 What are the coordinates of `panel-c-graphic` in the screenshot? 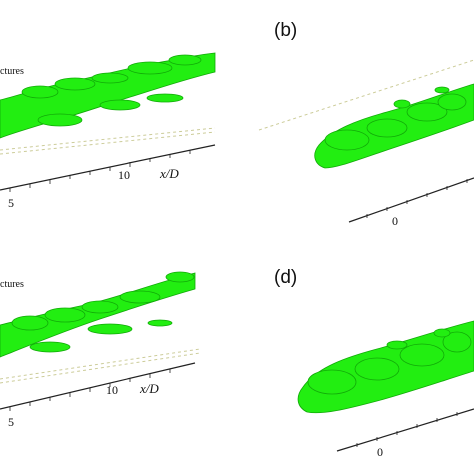 It's located at (100, 341).